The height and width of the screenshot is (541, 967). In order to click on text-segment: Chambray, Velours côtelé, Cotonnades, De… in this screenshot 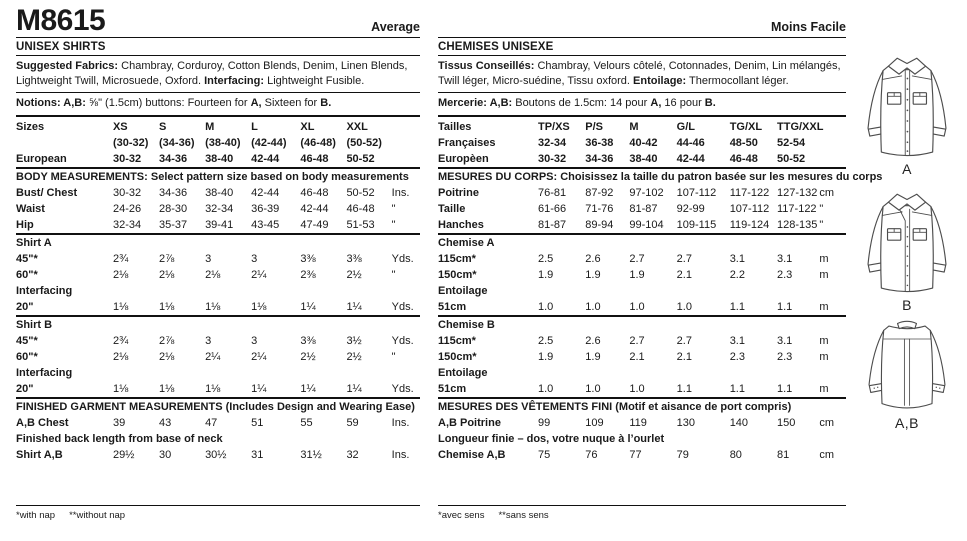, I will do `click(639, 73)`.